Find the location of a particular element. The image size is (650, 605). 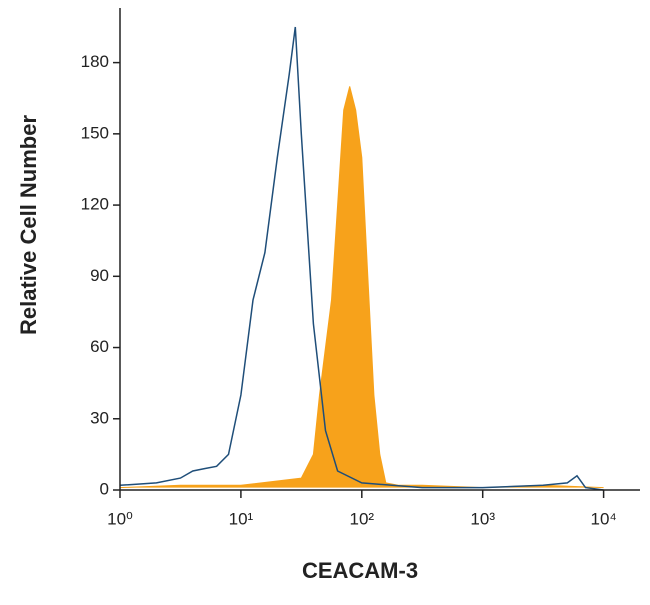

x-tick-label: 10¹ is located at coordinates (241, 518).